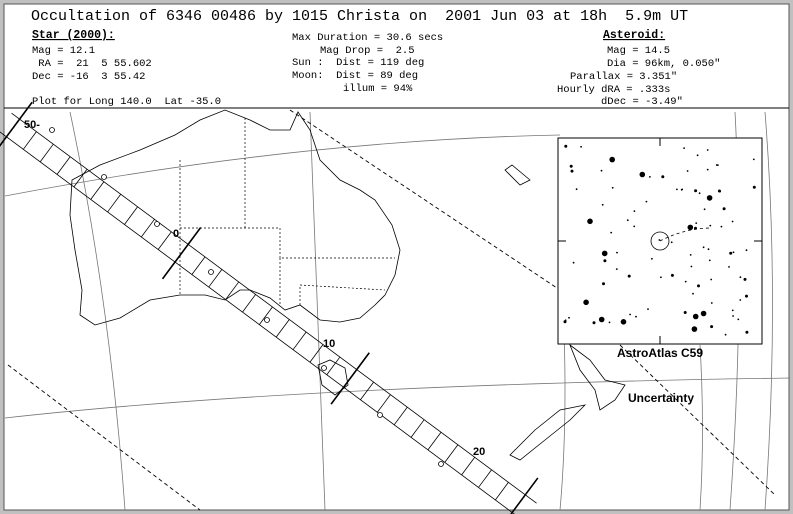 The width and height of the screenshot is (793, 514). What do you see at coordinates (88, 77) in the screenshot?
I see `star-line: Dec = -16 3 55.42` at bounding box center [88, 77].